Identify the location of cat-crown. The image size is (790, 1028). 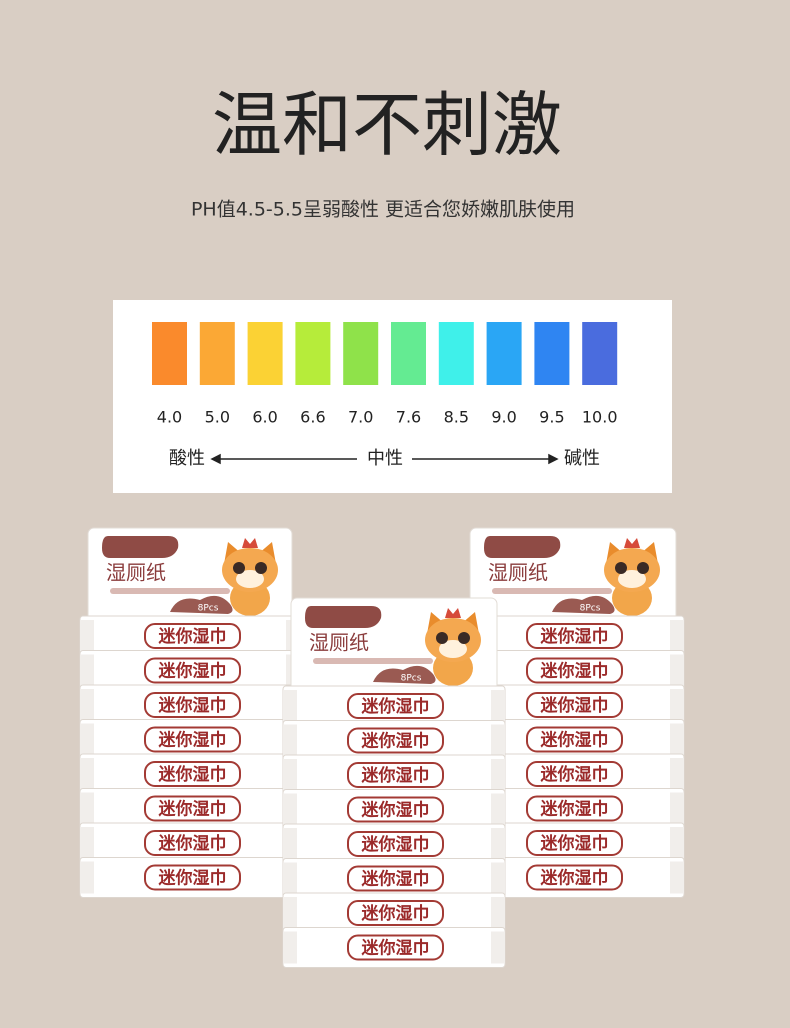
(632, 543).